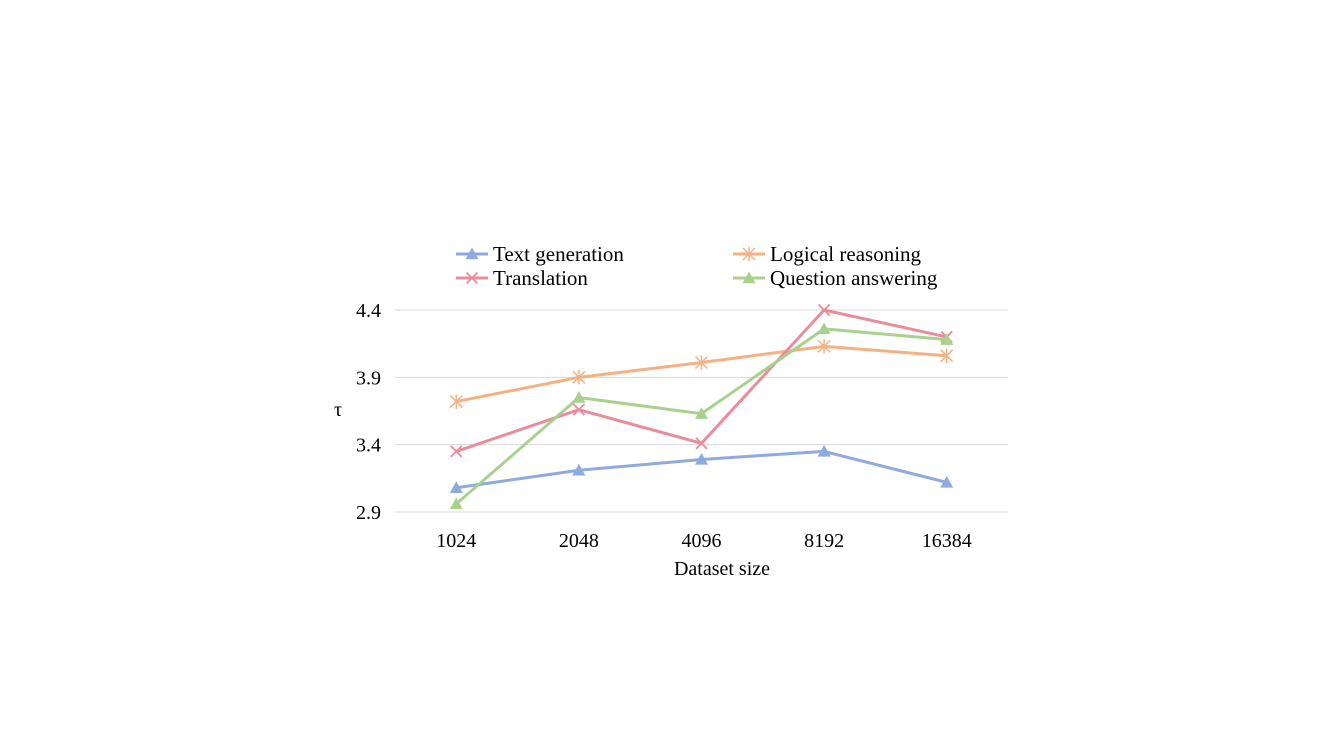  What do you see at coordinates (824, 541) in the screenshot?
I see `x-tick-label: 8192` at bounding box center [824, 541].